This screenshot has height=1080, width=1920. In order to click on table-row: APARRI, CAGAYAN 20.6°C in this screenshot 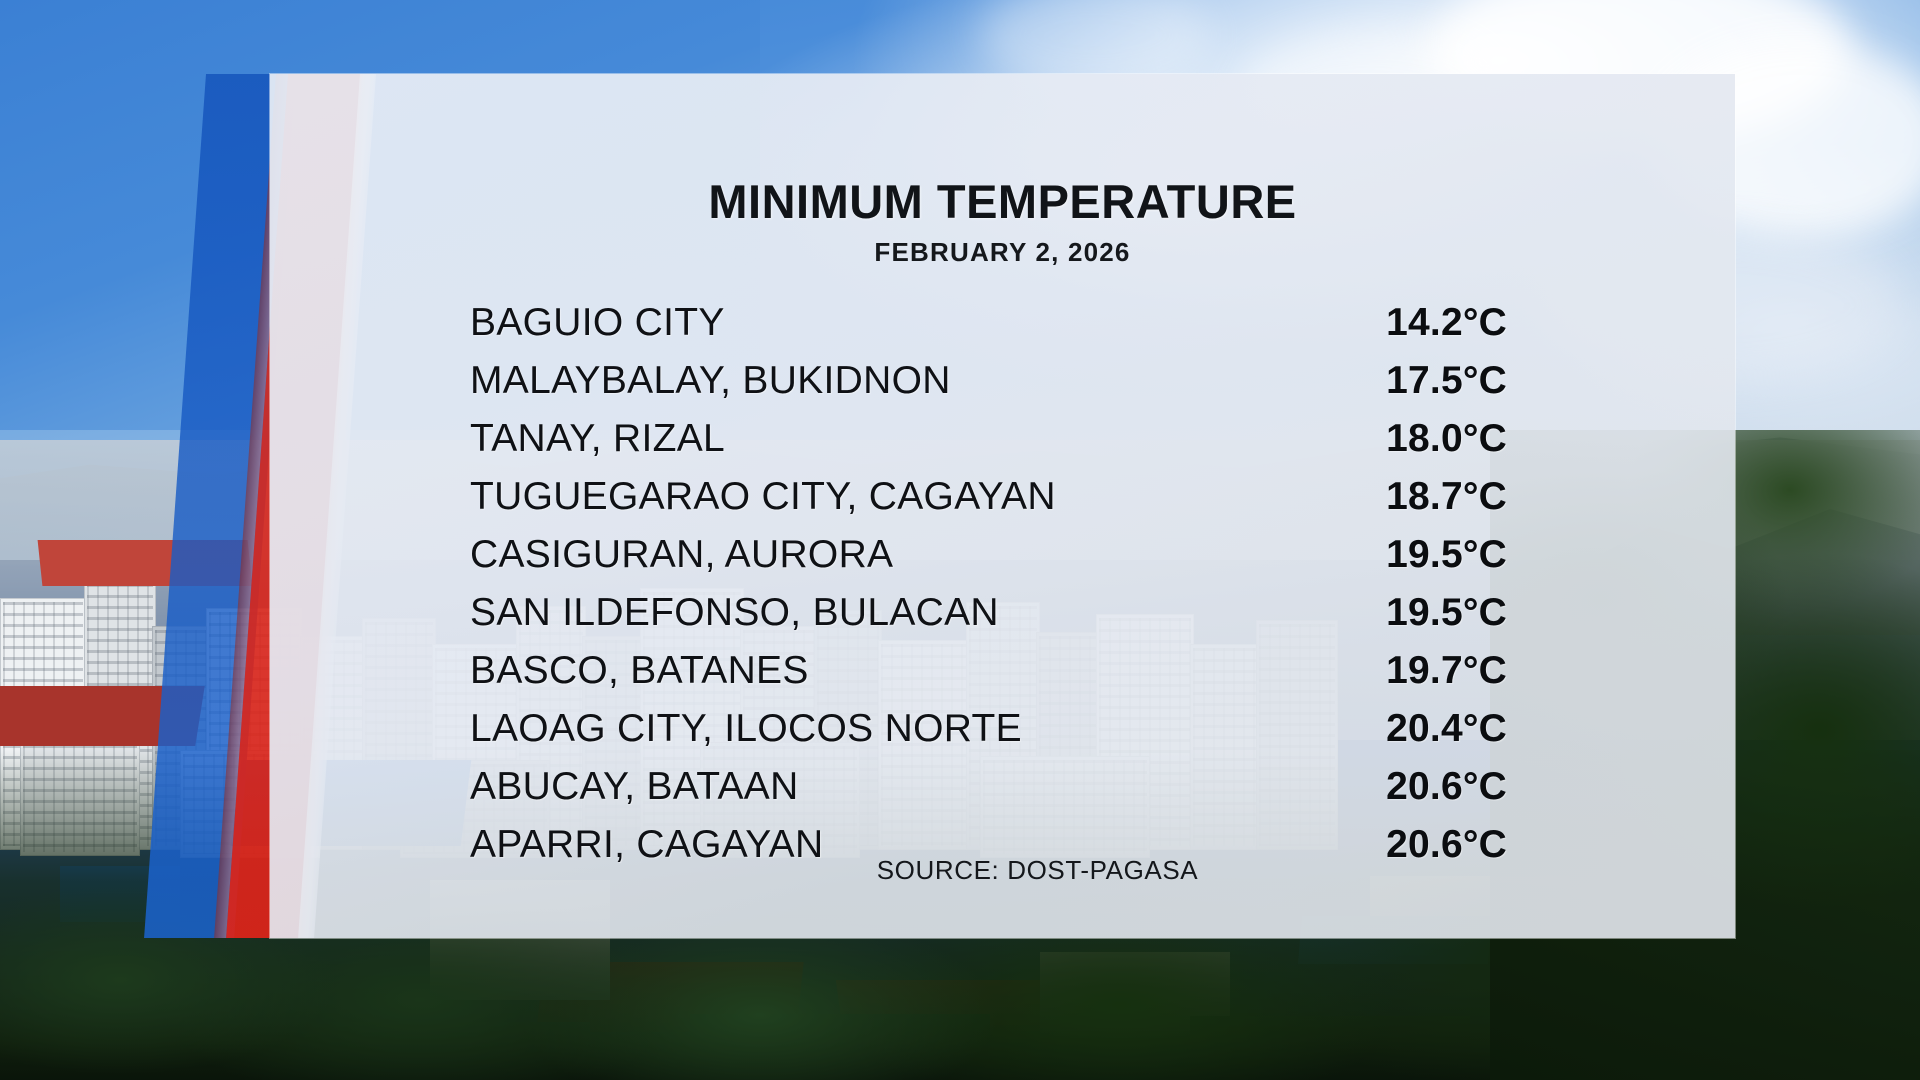, I will do `click(1002, 845)`.